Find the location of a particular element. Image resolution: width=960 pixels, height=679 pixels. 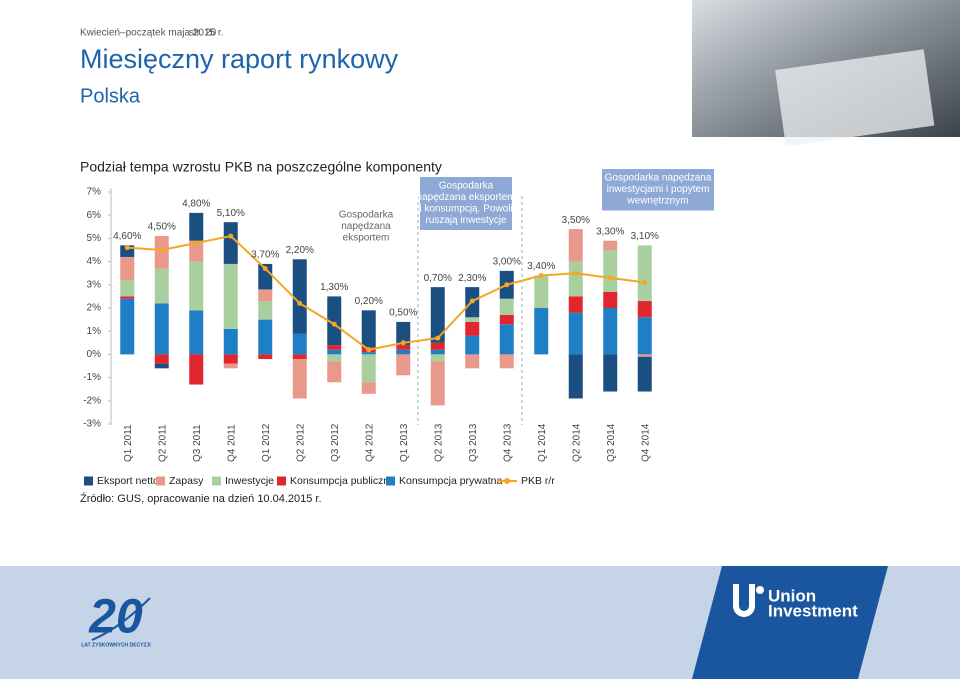

x-tick-label: Q1 2013 is located at coordinates (404, 442).